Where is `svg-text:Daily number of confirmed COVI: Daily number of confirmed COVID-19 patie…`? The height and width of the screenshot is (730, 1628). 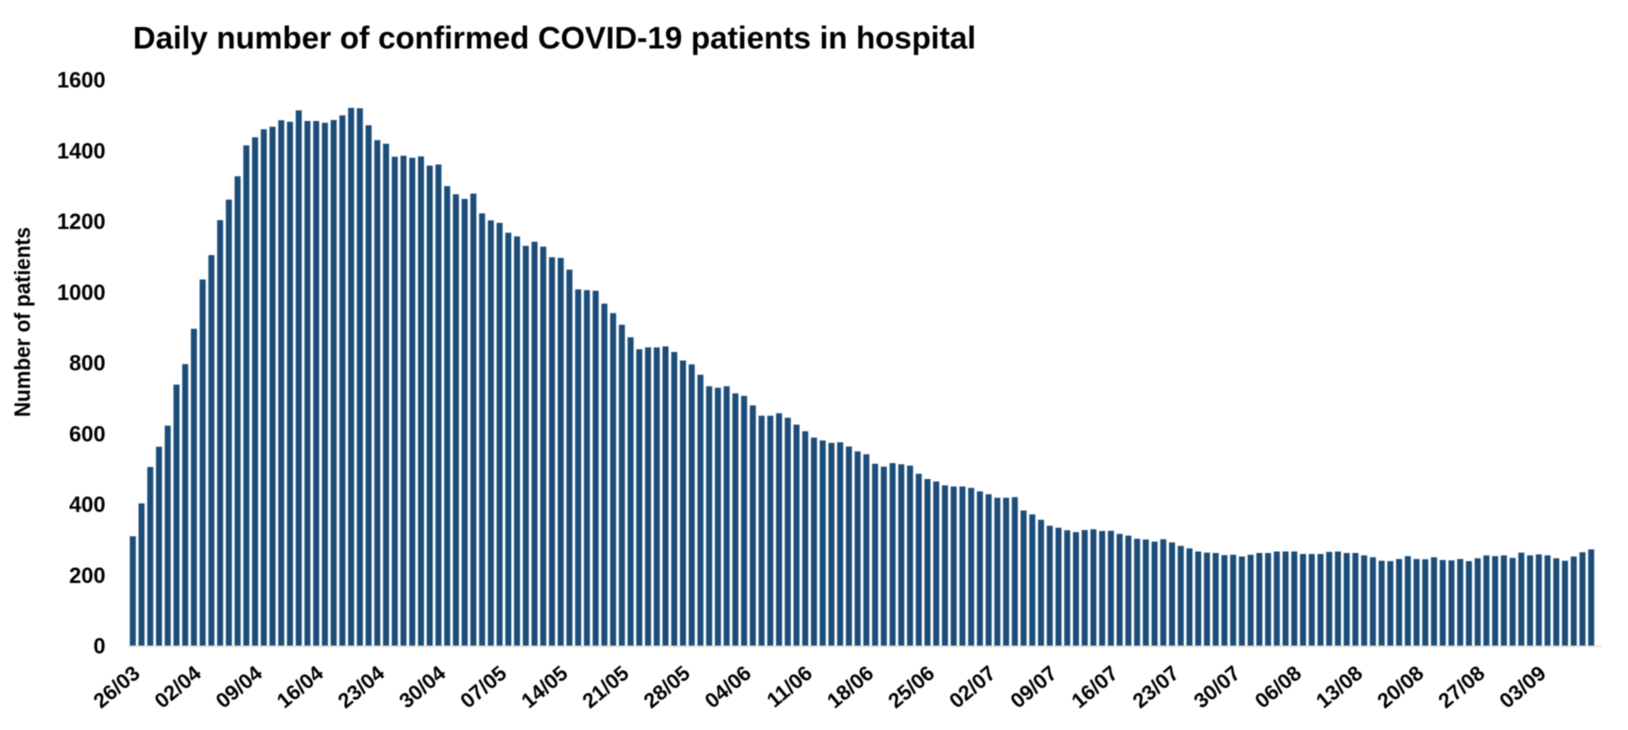
svg-text:Daily number of confirmed COVI: Daily number of confirmed COVID-19 patie… is located at coordinates (554, 37).